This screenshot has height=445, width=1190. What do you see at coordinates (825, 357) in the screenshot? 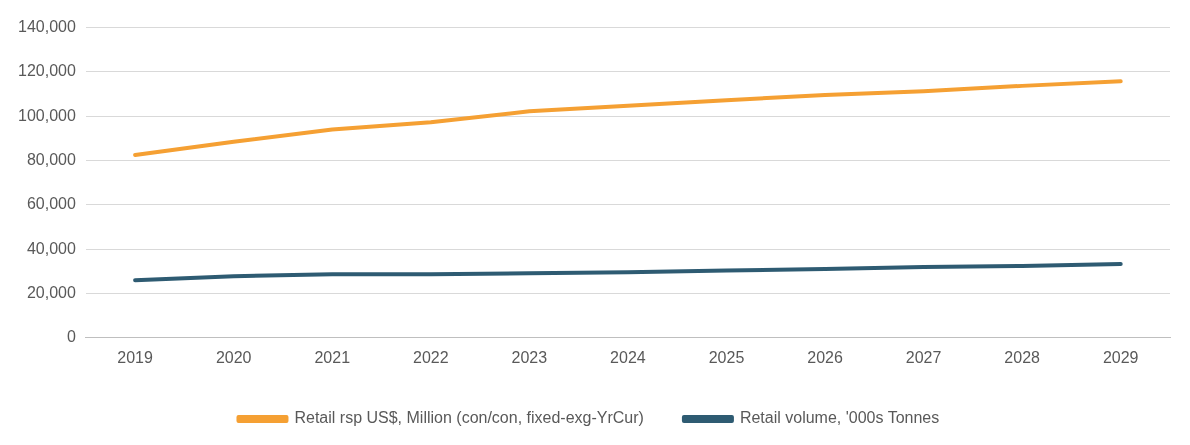
I see `x-tick-label: 2026` at bounding box center [825, 357].